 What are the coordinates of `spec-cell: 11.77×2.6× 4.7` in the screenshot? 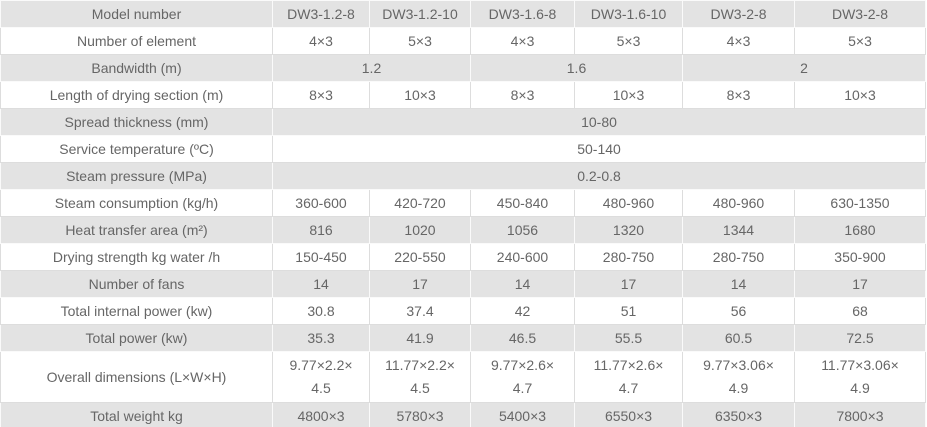 It's located at (628, 377).